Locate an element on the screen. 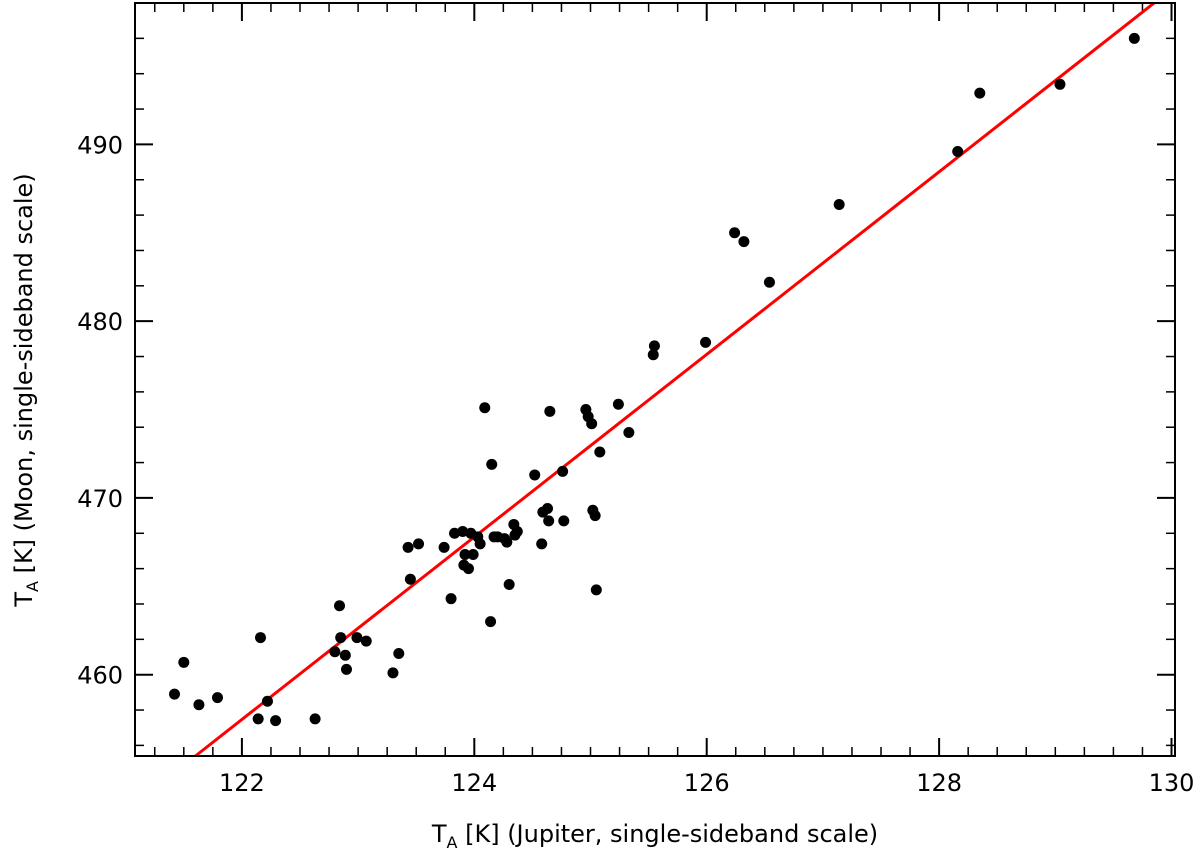 The width and height of the screenshot is (1200, 859). x-axis-label-rest: [K] (Jupiter, single-sideband scale) is located at coordinates (667, 834).